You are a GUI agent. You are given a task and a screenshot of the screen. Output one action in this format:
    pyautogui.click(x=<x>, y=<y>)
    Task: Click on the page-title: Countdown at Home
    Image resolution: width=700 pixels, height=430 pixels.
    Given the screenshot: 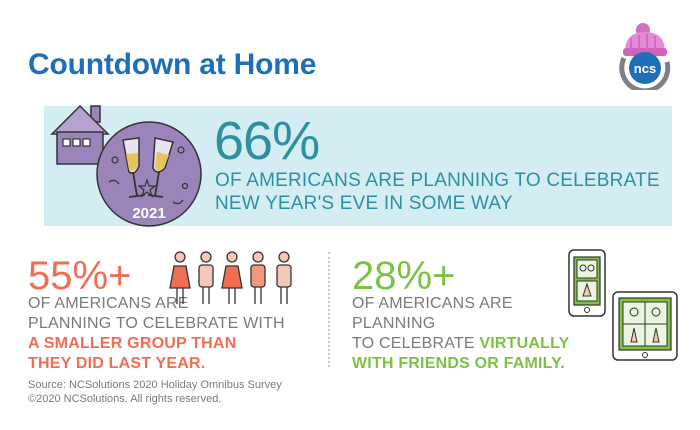 What is the action you would take?
    pyautogui.click(x=172, y=64)
    